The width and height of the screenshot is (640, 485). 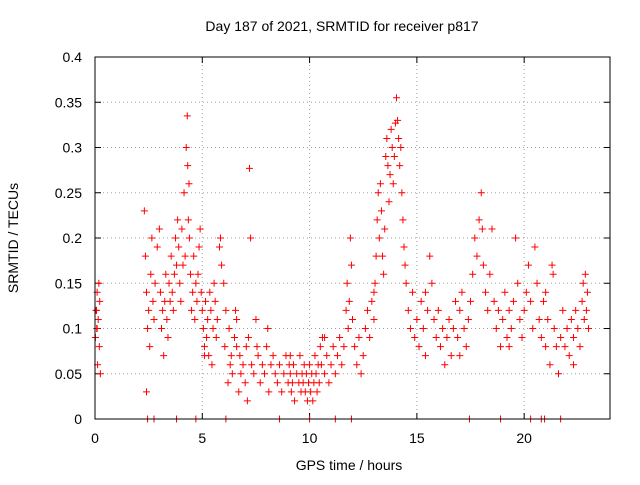 I want to click on y-axis-label: SRMTID / TECUs, so click(x=13, y=238).